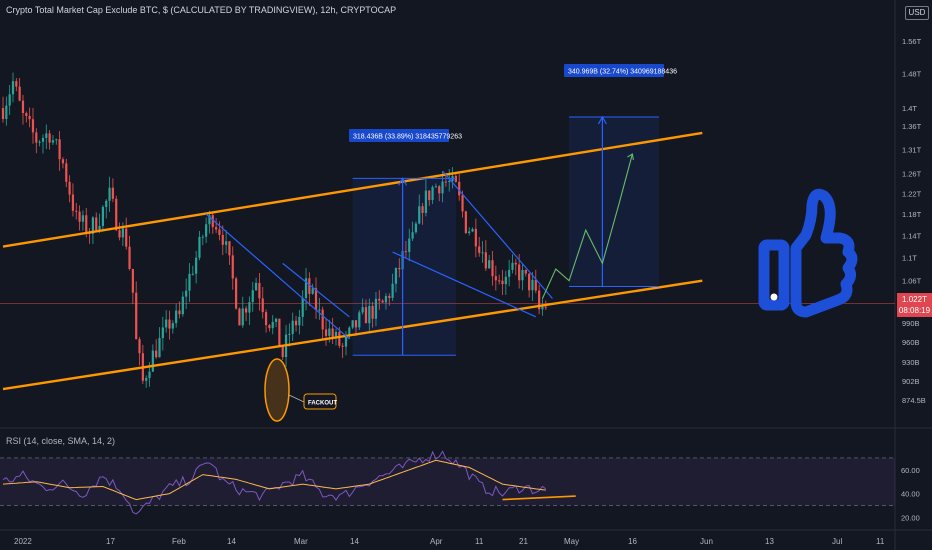  What do you see at coordinates (910, 517) in the screenshot?
I see `rsi-tick-label: 20.00` at bounding box center [910, 517].